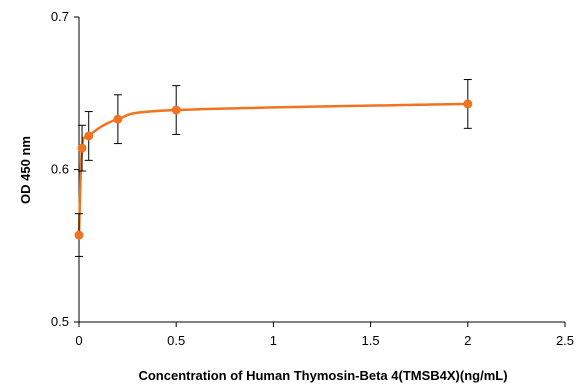  Describe the element at coordinates (565, 340) in the screenshot. I see `x-tick-label: 2.5` at that location.